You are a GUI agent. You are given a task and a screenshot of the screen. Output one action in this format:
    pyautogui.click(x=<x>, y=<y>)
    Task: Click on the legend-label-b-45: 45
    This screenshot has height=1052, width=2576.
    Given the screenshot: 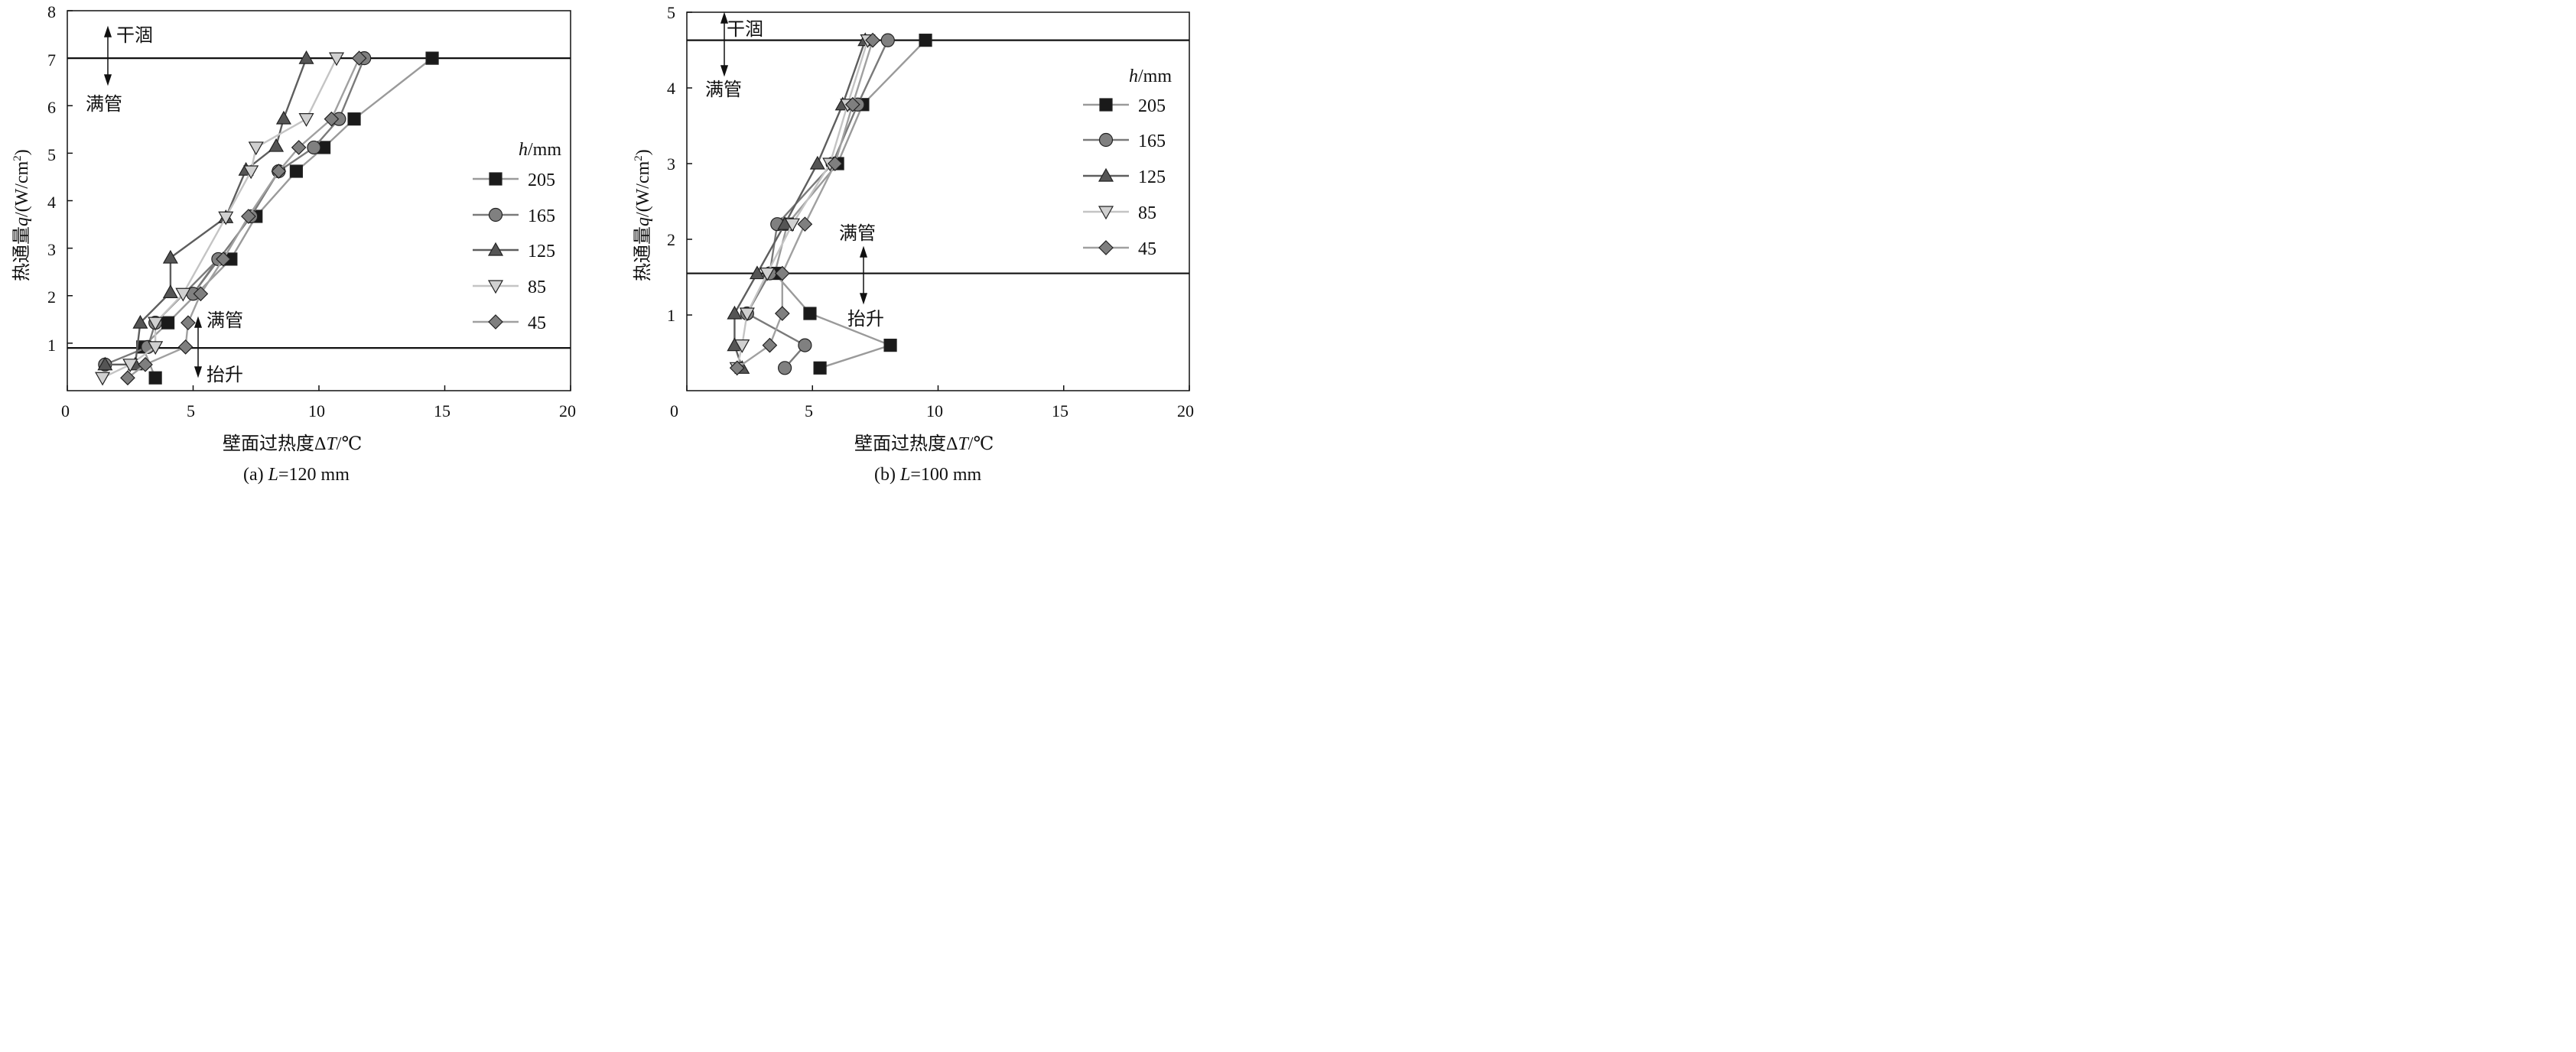 What is the action you would take?
    pyautogui.click(x=1147, y=249)
    